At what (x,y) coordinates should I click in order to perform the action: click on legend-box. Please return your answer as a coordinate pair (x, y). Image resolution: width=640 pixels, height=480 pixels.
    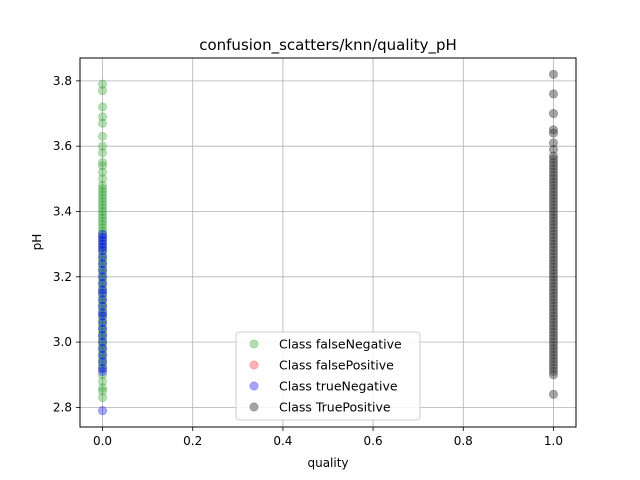
    Looking at the image, I should click on (328, 376).